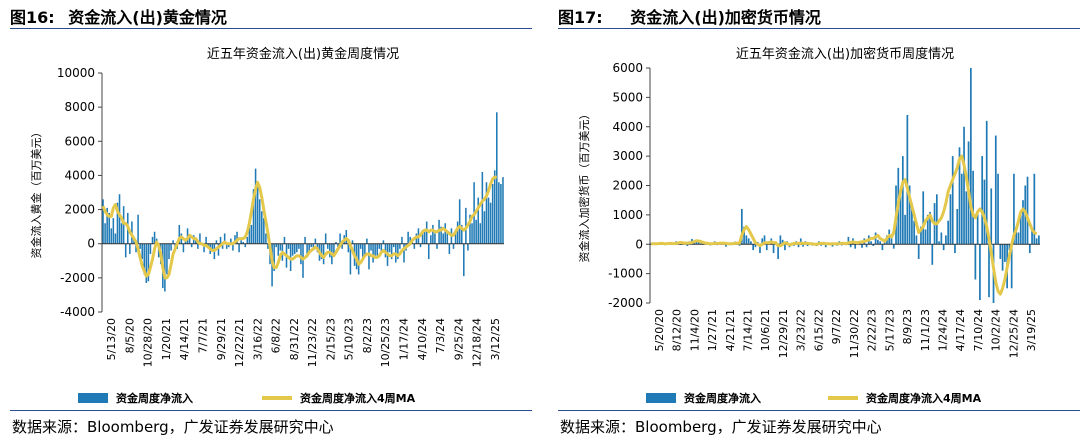  I want to click on figure-title: 图16: 资金流入(出)黄金情况, so click(118, 16).